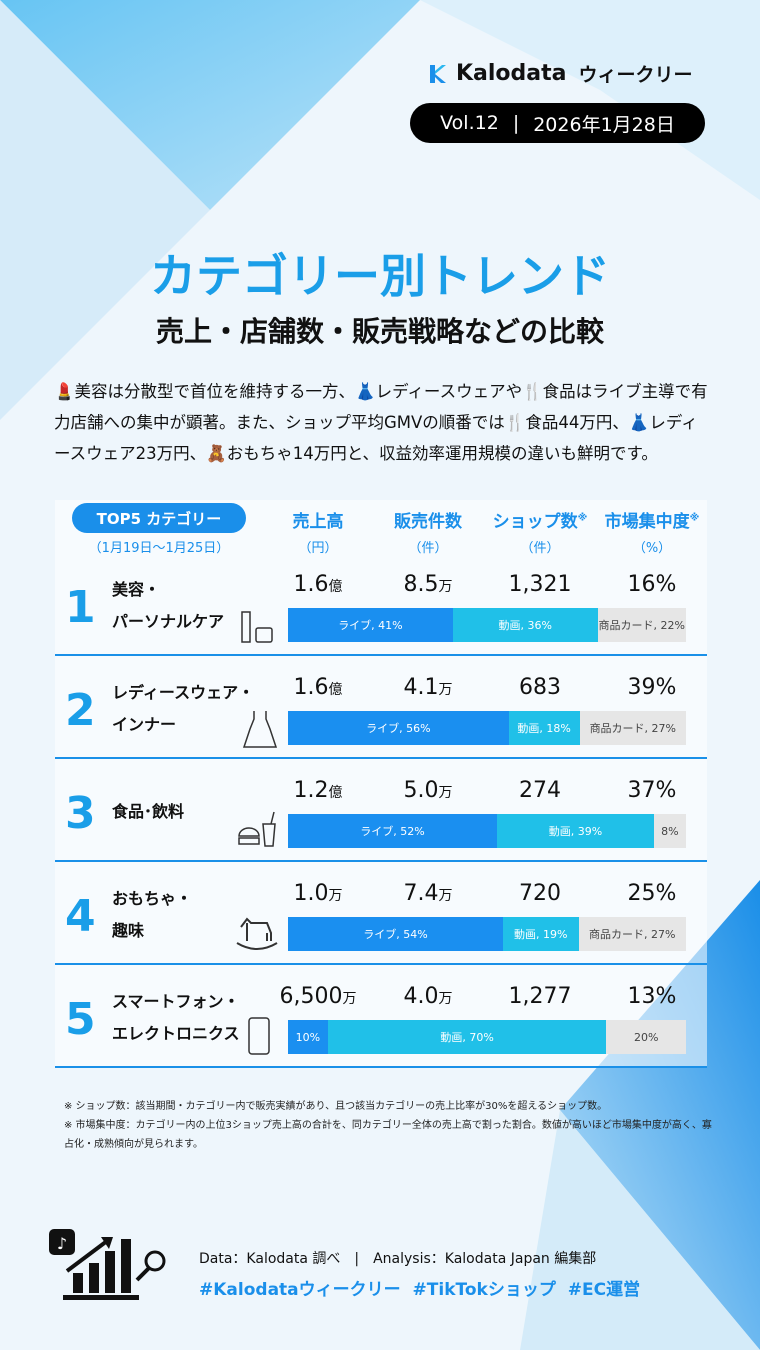 The width and height of the screenshot is (760, 1350). Describe the element at coordinates (257, 832) in the screenshot. I see `burger-drink-icon` at that location.